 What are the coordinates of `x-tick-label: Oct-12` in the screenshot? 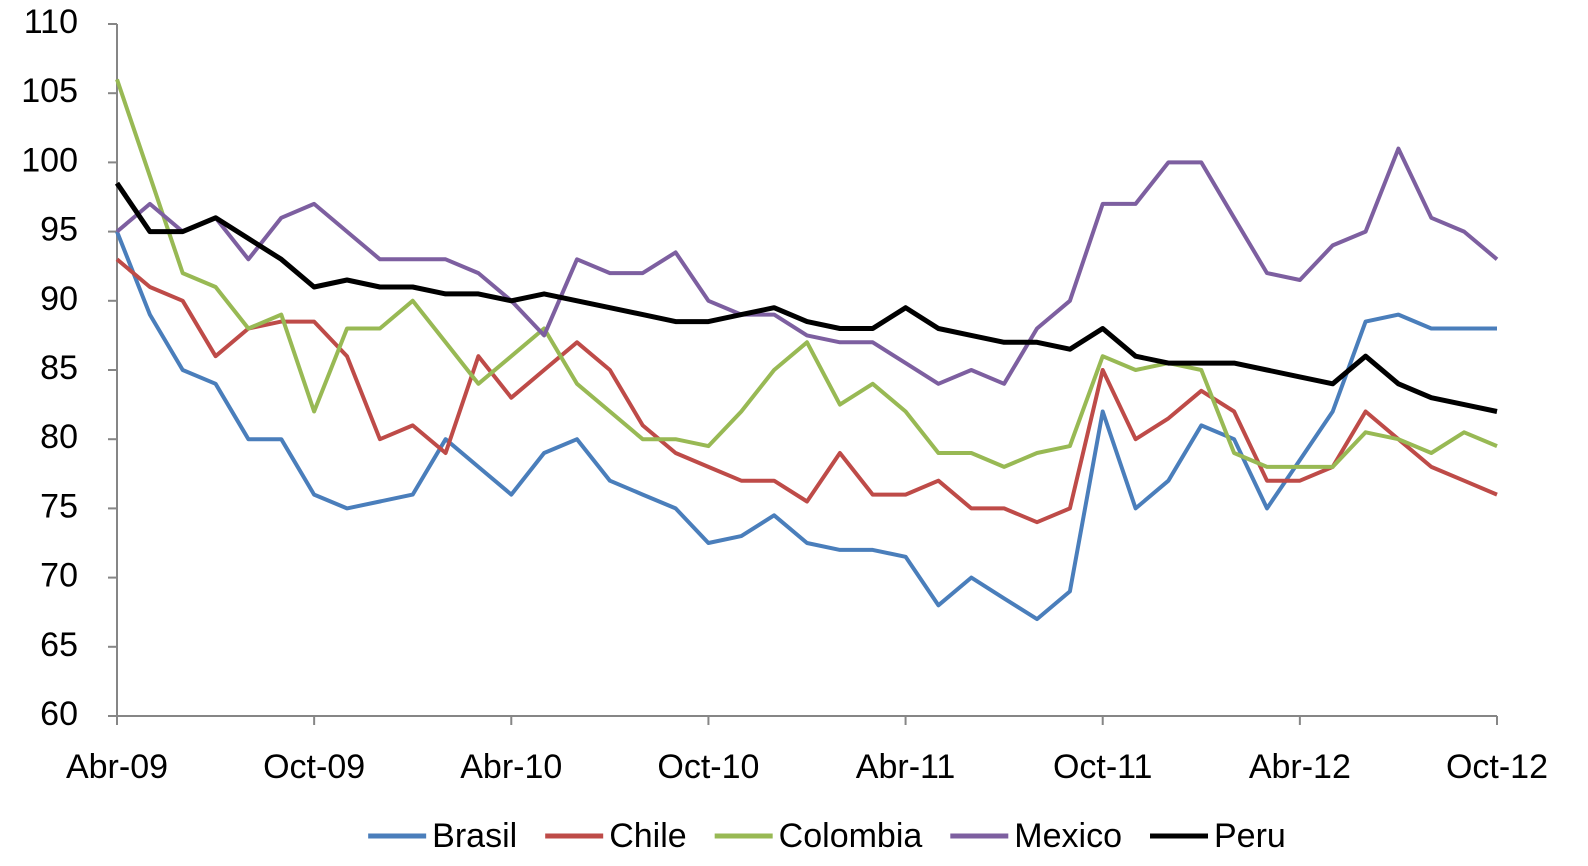 It's located at (1497, 767).